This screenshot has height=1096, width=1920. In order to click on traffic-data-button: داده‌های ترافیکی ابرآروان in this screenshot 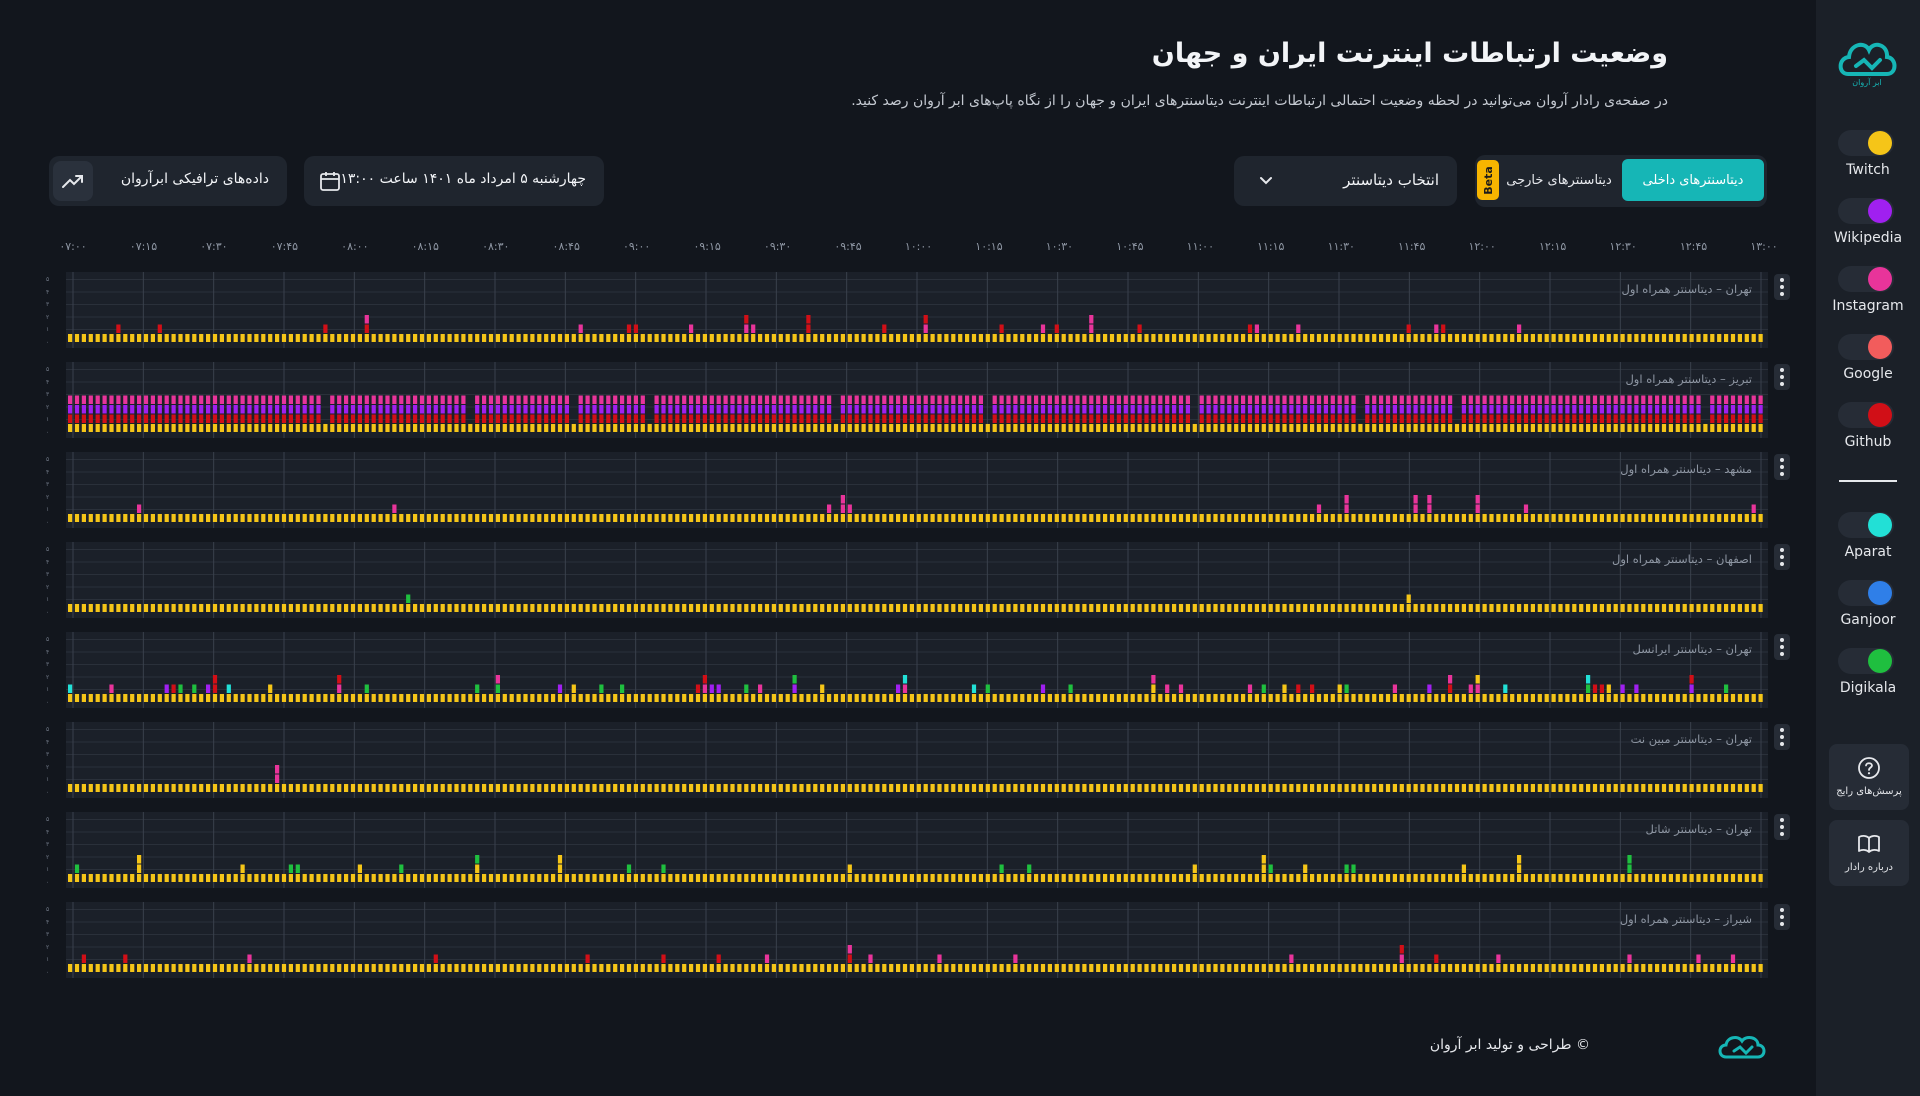, I will do `click(168, 181)`.